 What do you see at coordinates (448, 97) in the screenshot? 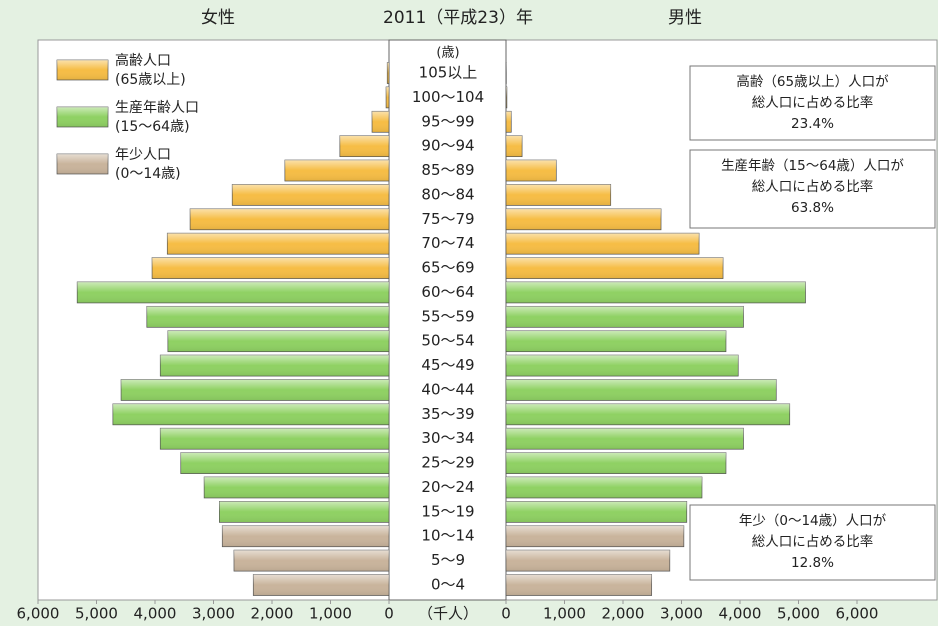
I see `age-label: 100～104` at bounding box center [448, 97].